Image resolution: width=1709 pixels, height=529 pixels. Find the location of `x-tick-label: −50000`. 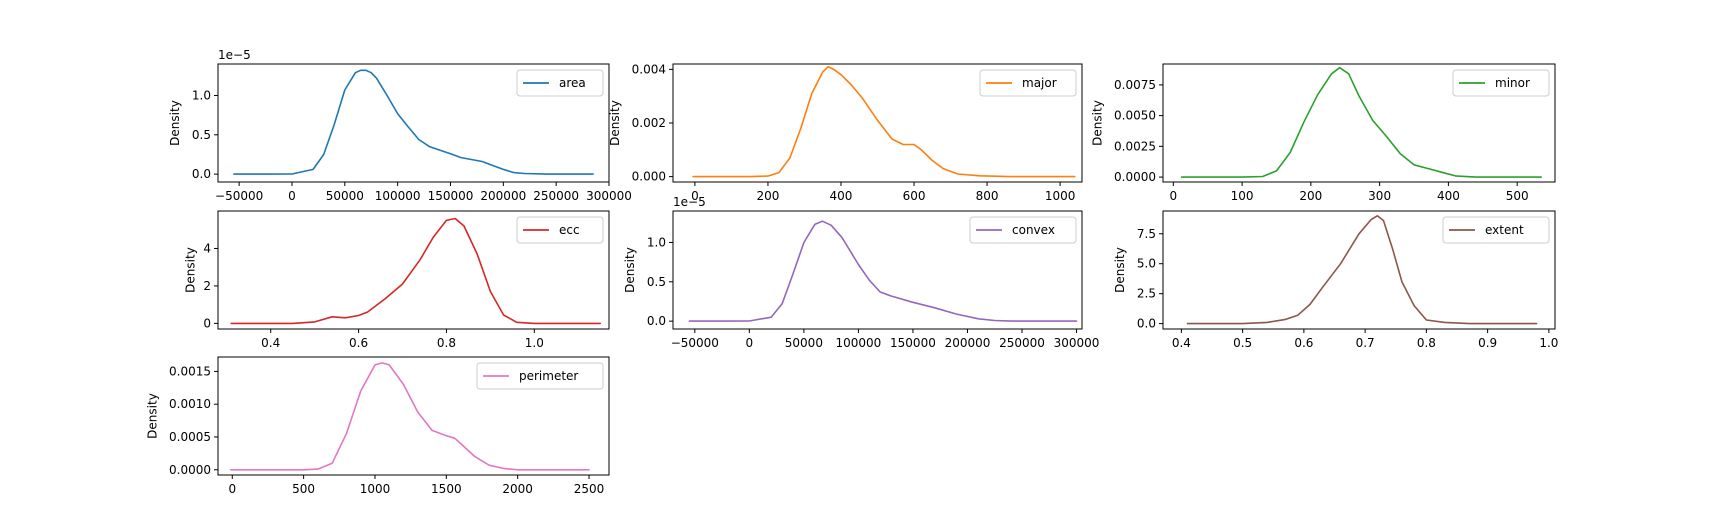

x-tick-label: −50000 is located at coordinates (695, 343).